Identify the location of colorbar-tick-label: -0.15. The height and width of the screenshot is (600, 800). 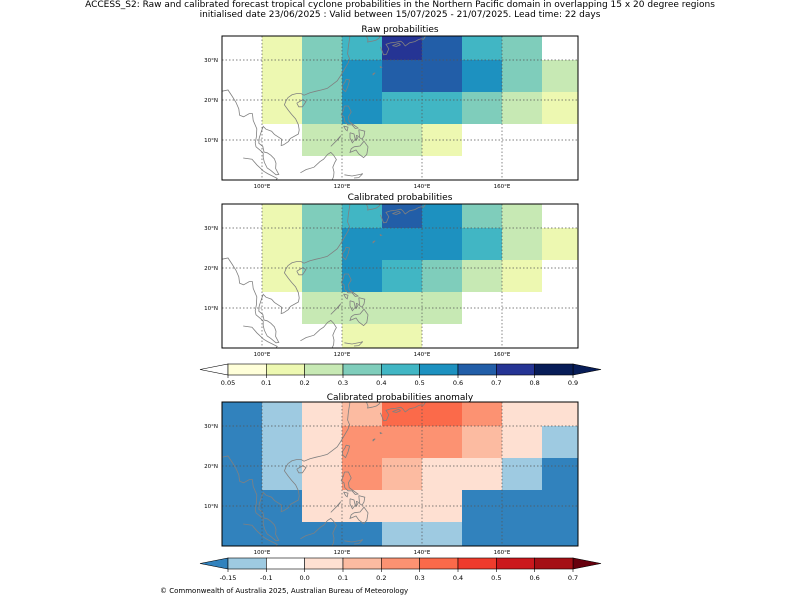
(228, 578).